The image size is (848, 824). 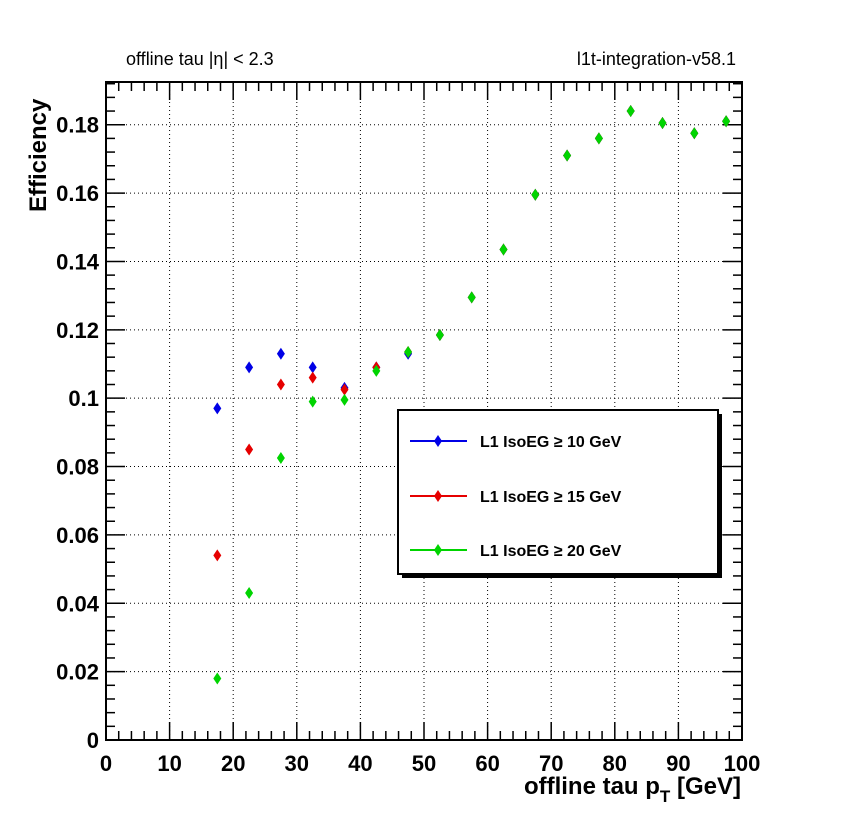 I want to click on x-tick-labels: 0 10 20 30 40 50 60 70 80 90 100, so click(x=430, y=763).